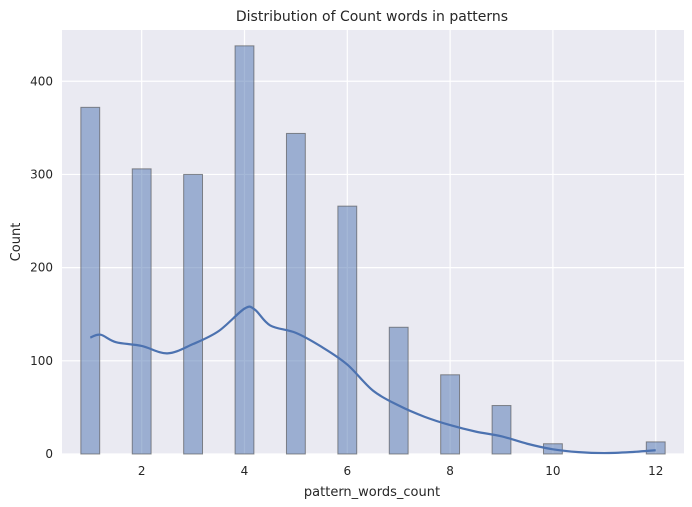  Describe the element at coordinates (372, 17) in the screenshot. I see `chart-title: Distribution of Count words in patterns` at that location.